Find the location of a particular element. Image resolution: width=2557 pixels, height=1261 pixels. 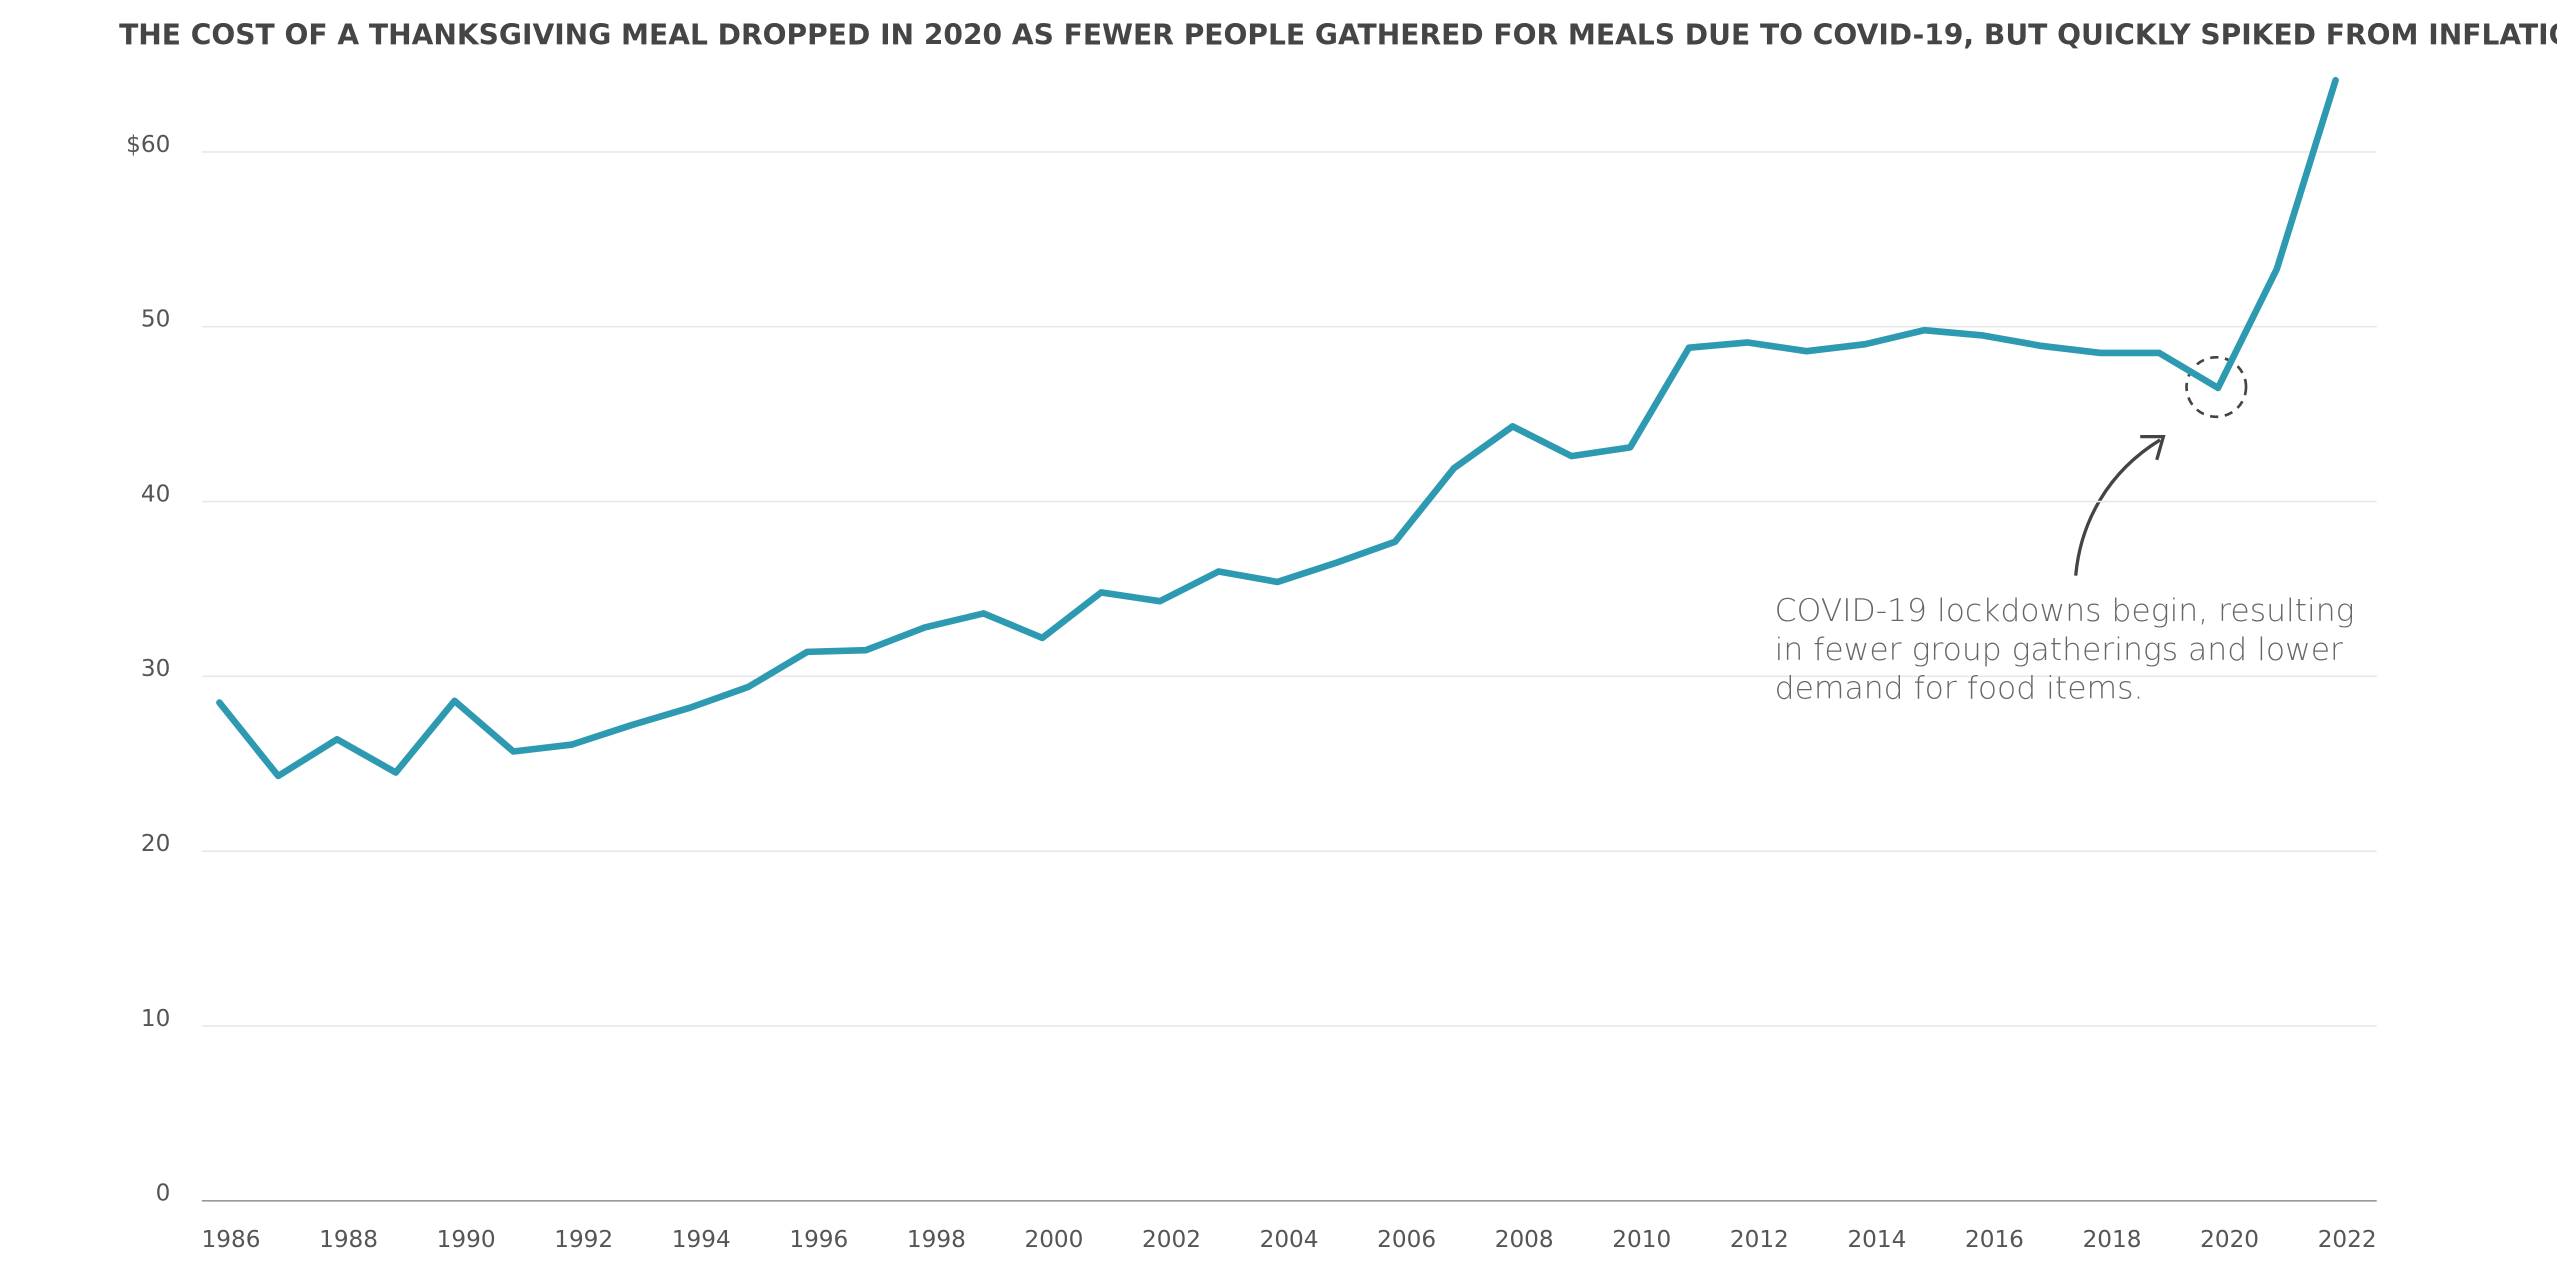

x-tick-label: 2022 is located at coordinates (2347, 1240).